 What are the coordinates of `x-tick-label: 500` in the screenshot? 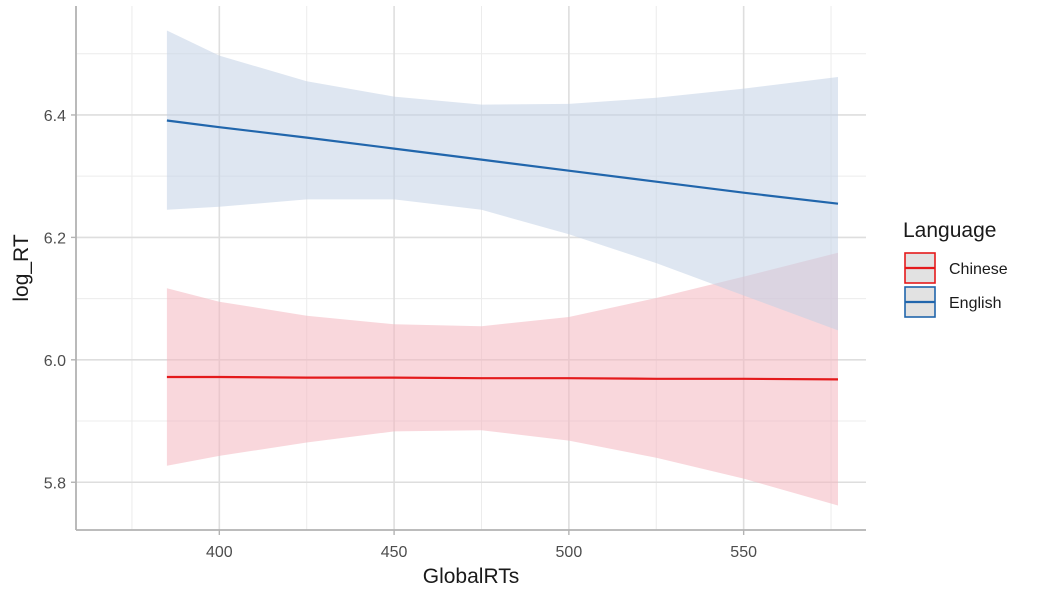 It's located at (569, 552).